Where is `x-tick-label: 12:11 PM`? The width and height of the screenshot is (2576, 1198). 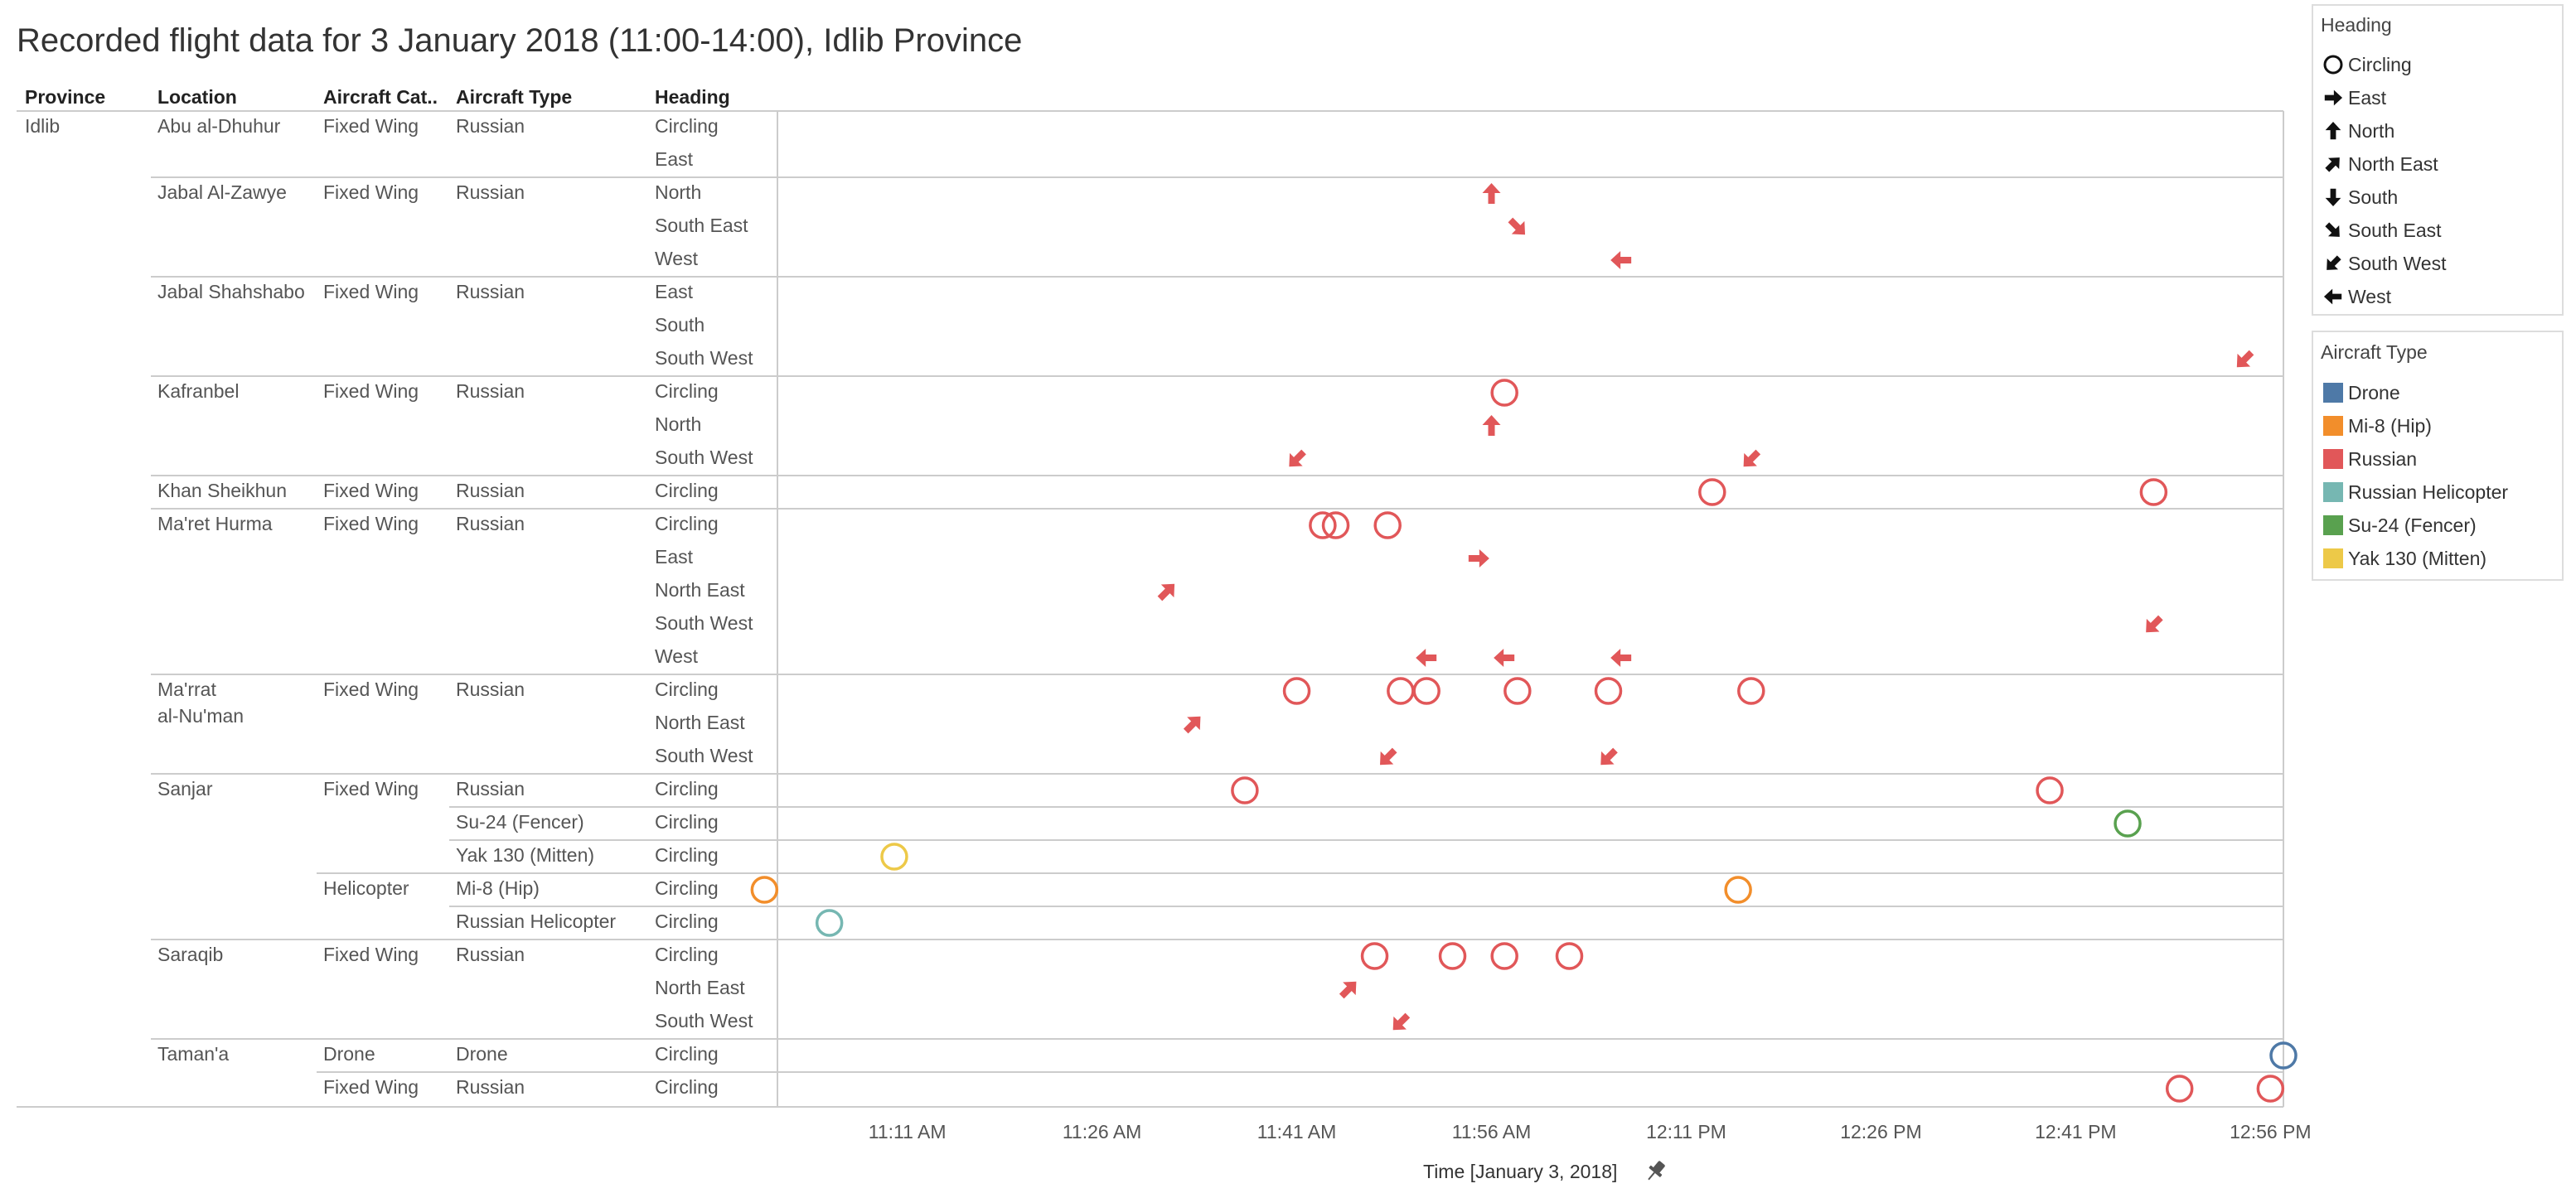
x-tick-label: 12:11 PM is located at coordinates (1686, 1132).